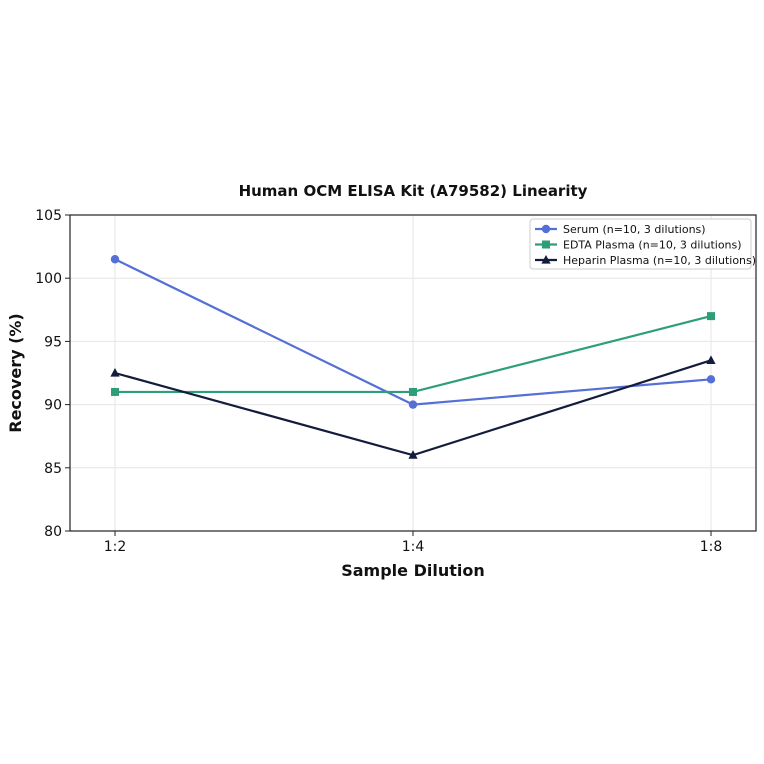  I want to click on y-tick-label: 95, so click(53, 342).